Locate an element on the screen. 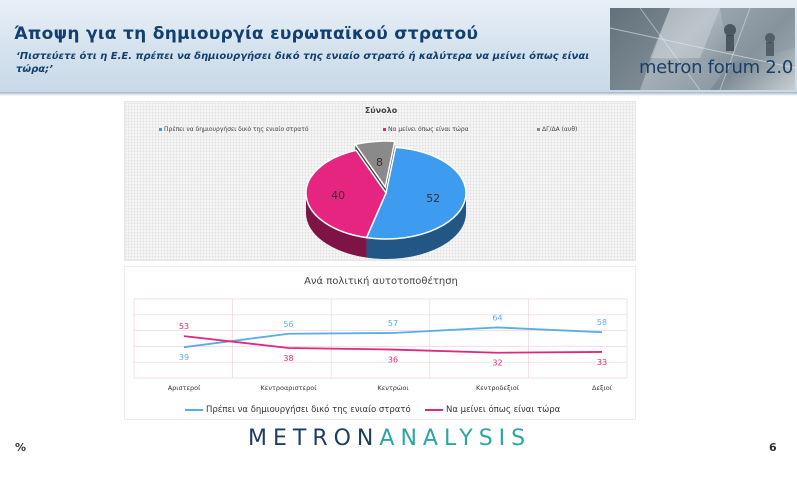 This screenshot has height=487, width=797. metron-analysis-logo: METRONANALYSIS is located at coordinates (389, 438).